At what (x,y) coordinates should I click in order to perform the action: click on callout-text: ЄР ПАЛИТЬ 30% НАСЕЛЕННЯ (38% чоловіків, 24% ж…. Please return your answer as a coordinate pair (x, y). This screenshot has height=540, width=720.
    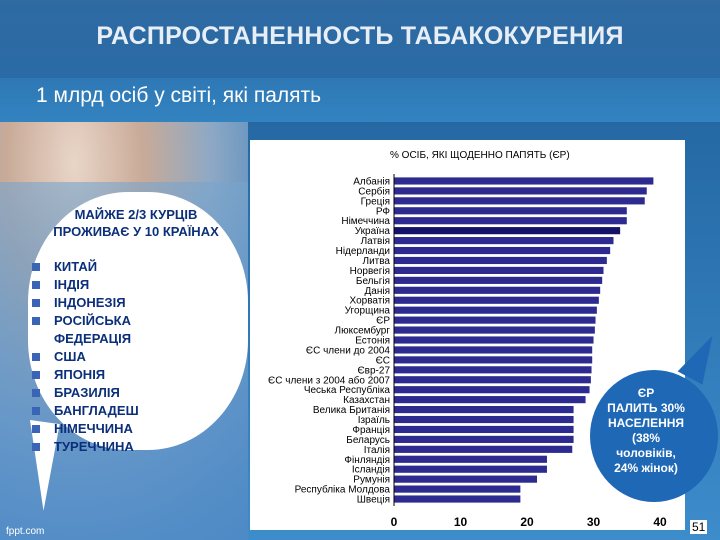
    Looking at the image, I should click on (646, 431).